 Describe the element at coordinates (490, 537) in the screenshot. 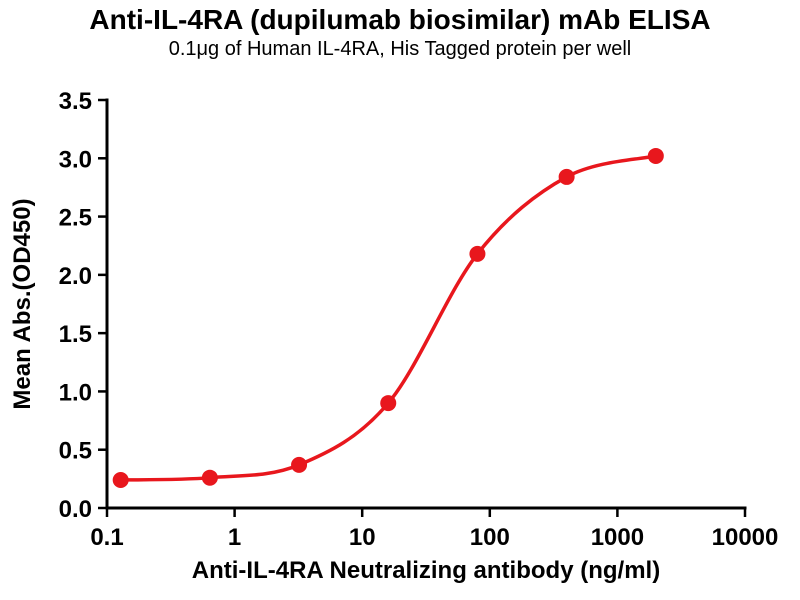

I see `x-tick-label: 100` at that location.